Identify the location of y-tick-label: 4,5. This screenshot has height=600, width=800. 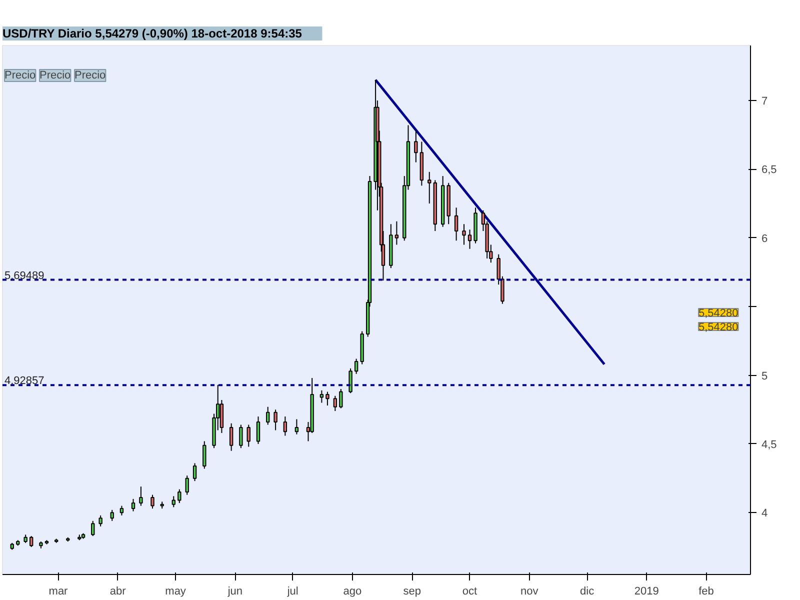
(769, 444).